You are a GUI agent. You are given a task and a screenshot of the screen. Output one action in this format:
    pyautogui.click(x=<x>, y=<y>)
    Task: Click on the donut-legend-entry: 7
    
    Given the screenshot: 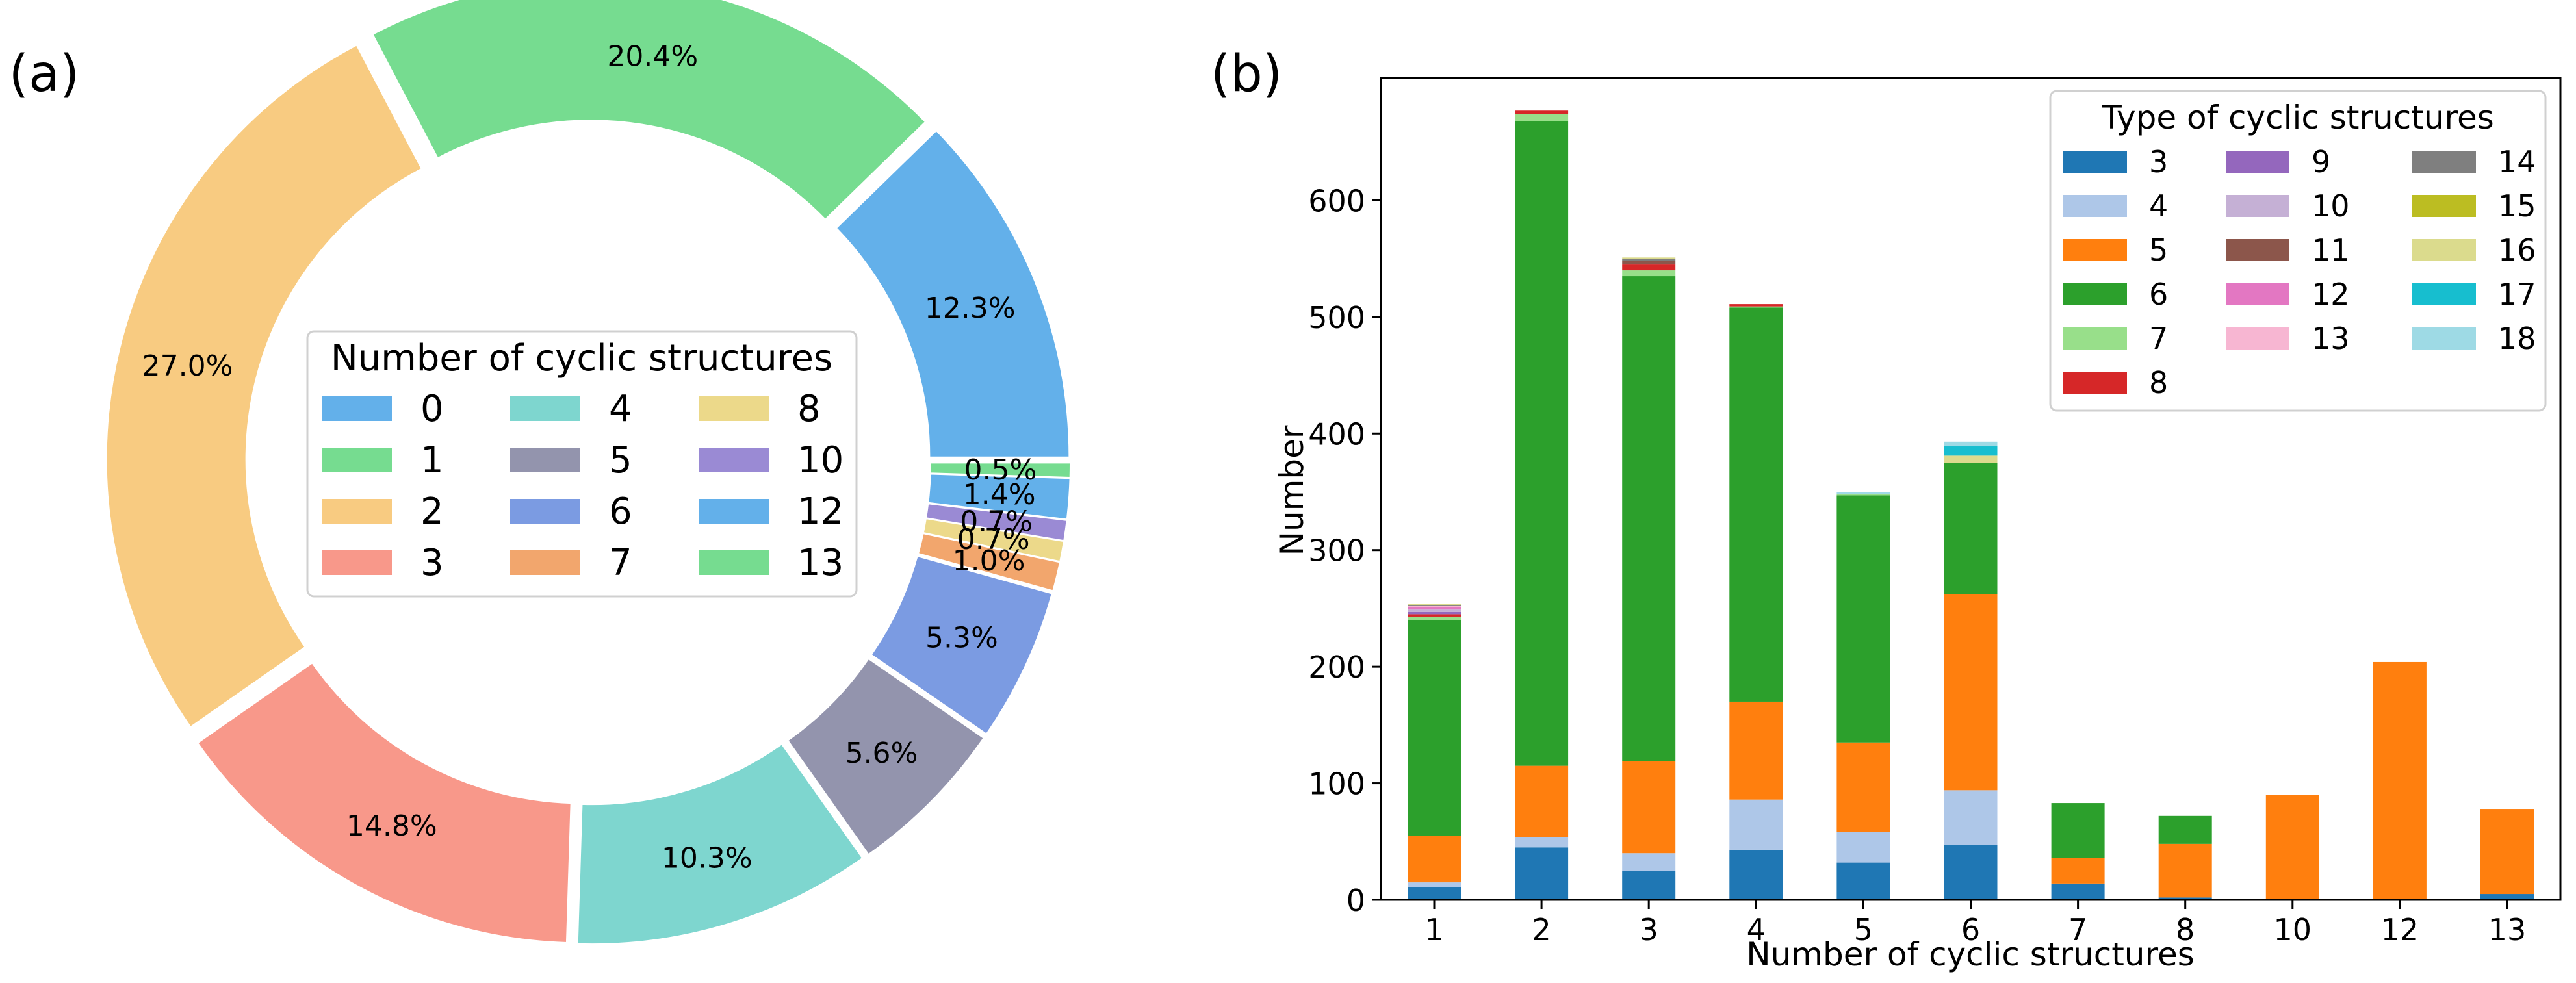 What is the action you would take?
    pyautogui.click(x=571, y=563)
    